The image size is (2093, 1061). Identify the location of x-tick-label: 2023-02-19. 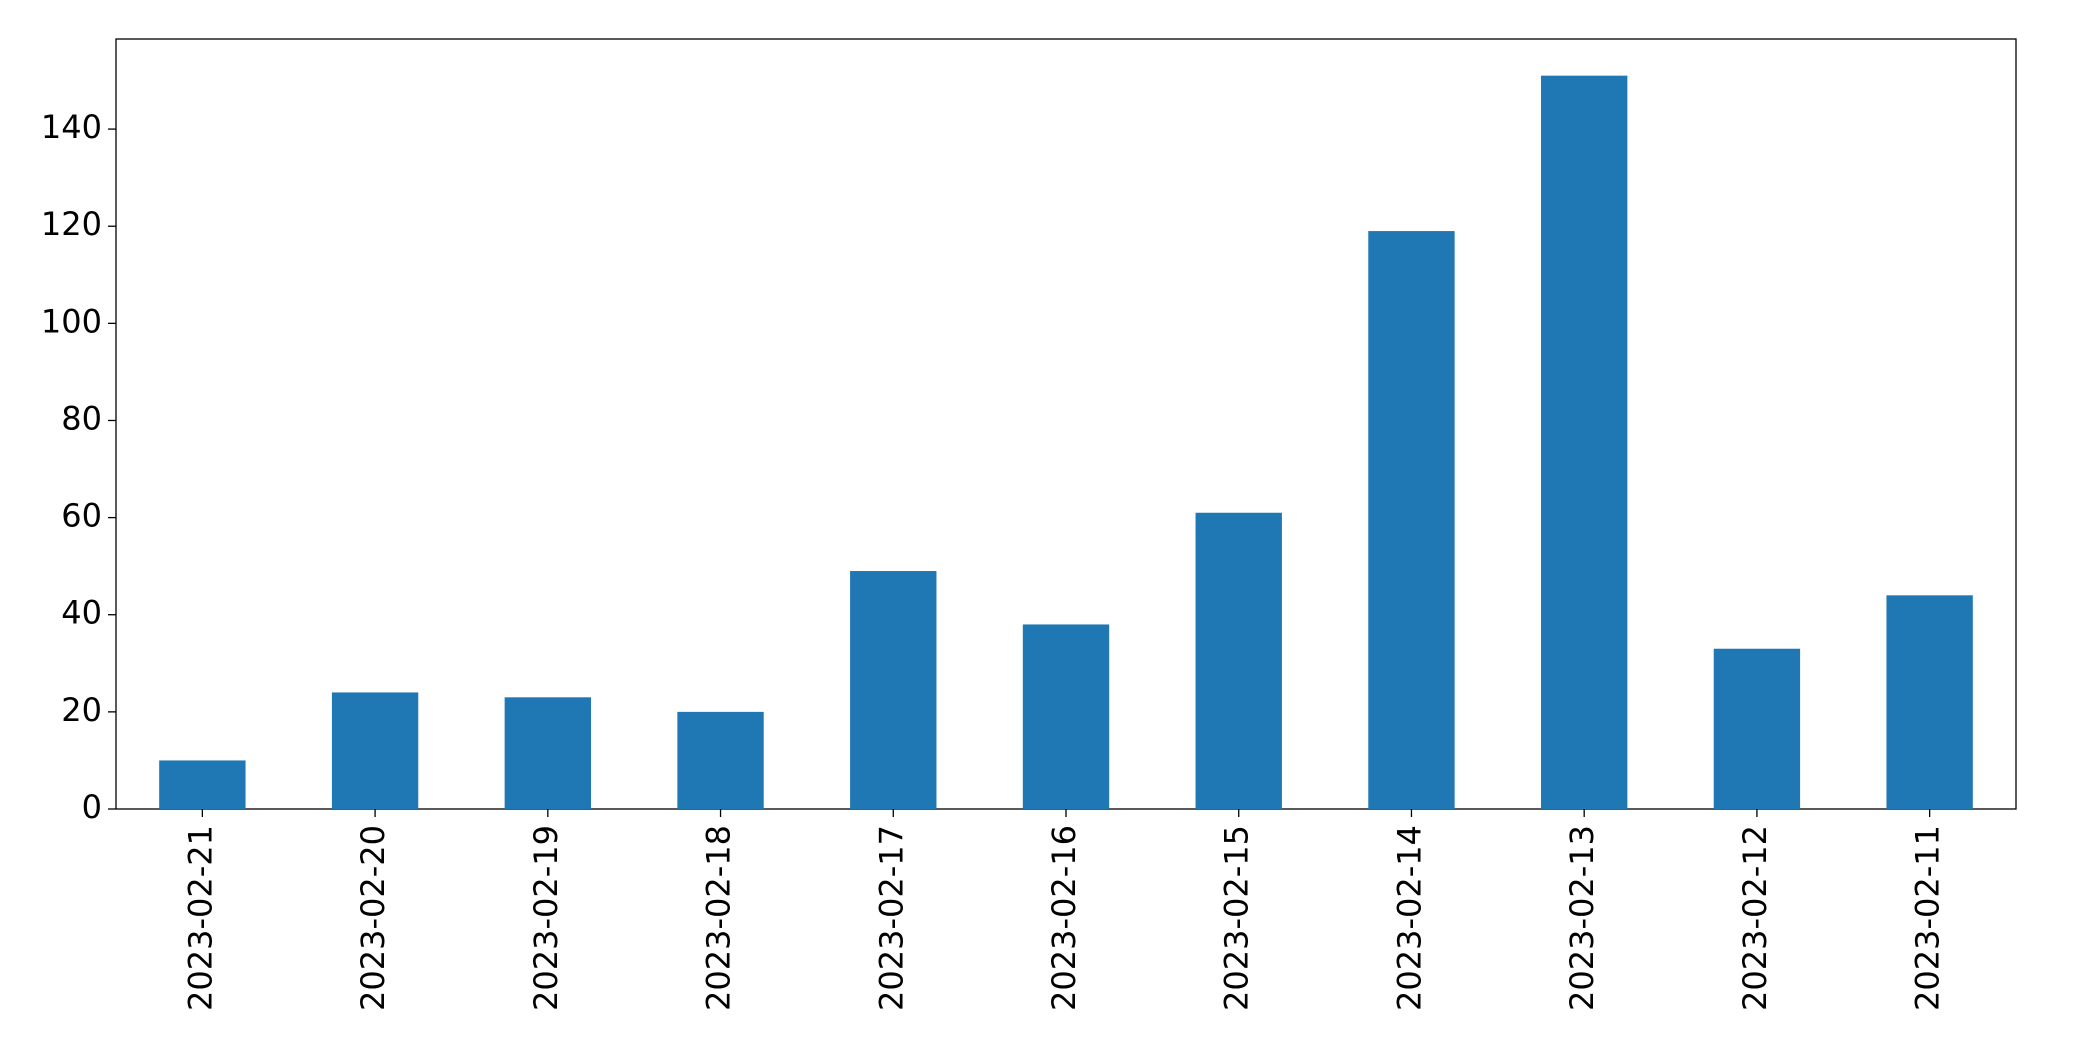
(546, 918).